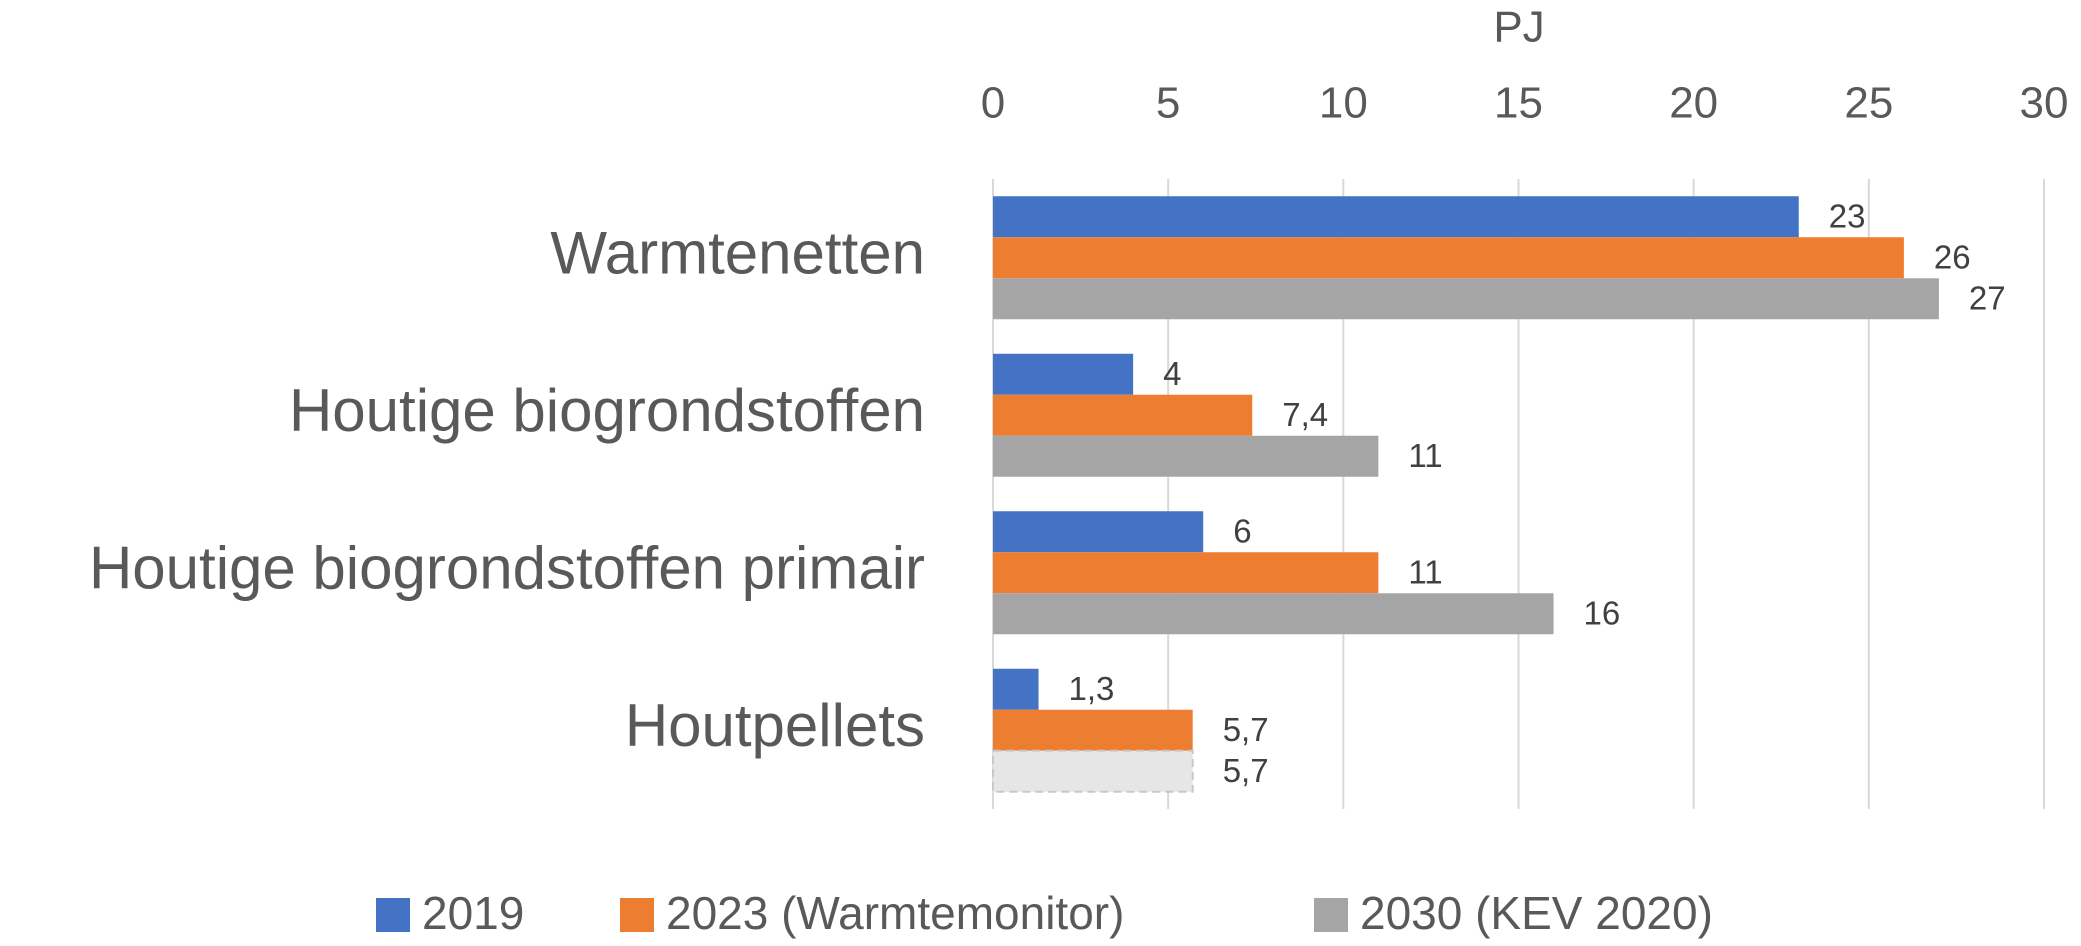 Image resolution: width=2081 pixels, height=946 pixels. I want to click on x-tick-label: 15, so click(1518, 103).